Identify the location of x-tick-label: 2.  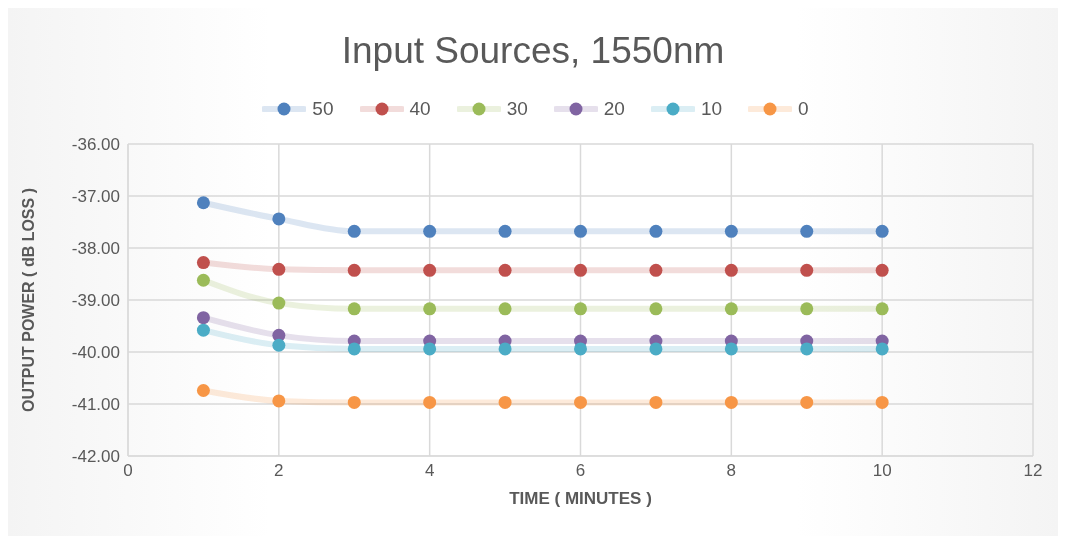
(279, 471).